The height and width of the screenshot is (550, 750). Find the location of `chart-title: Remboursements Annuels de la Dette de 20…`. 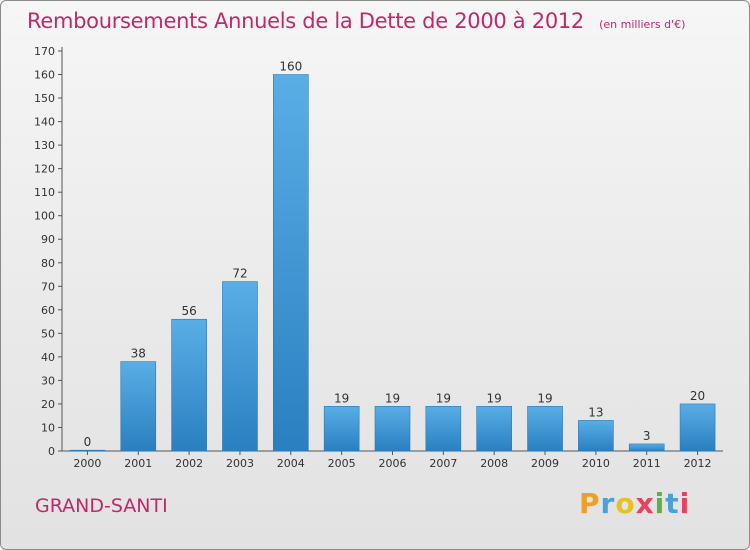

chart-title: Remboursements Annuels de la Dette de 20… is located at coordinates (305, 21).